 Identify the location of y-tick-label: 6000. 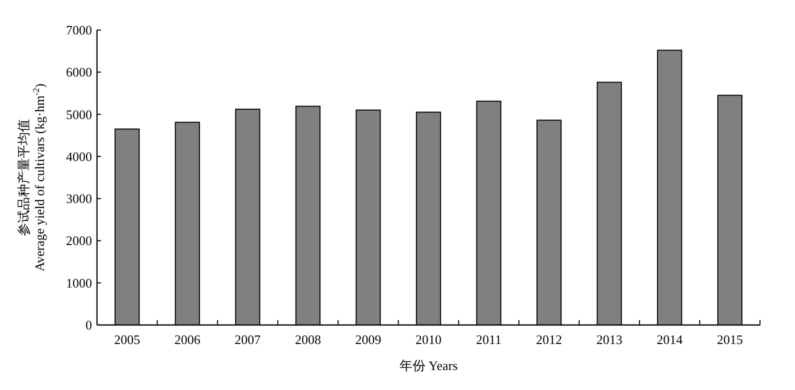
(79, 72).